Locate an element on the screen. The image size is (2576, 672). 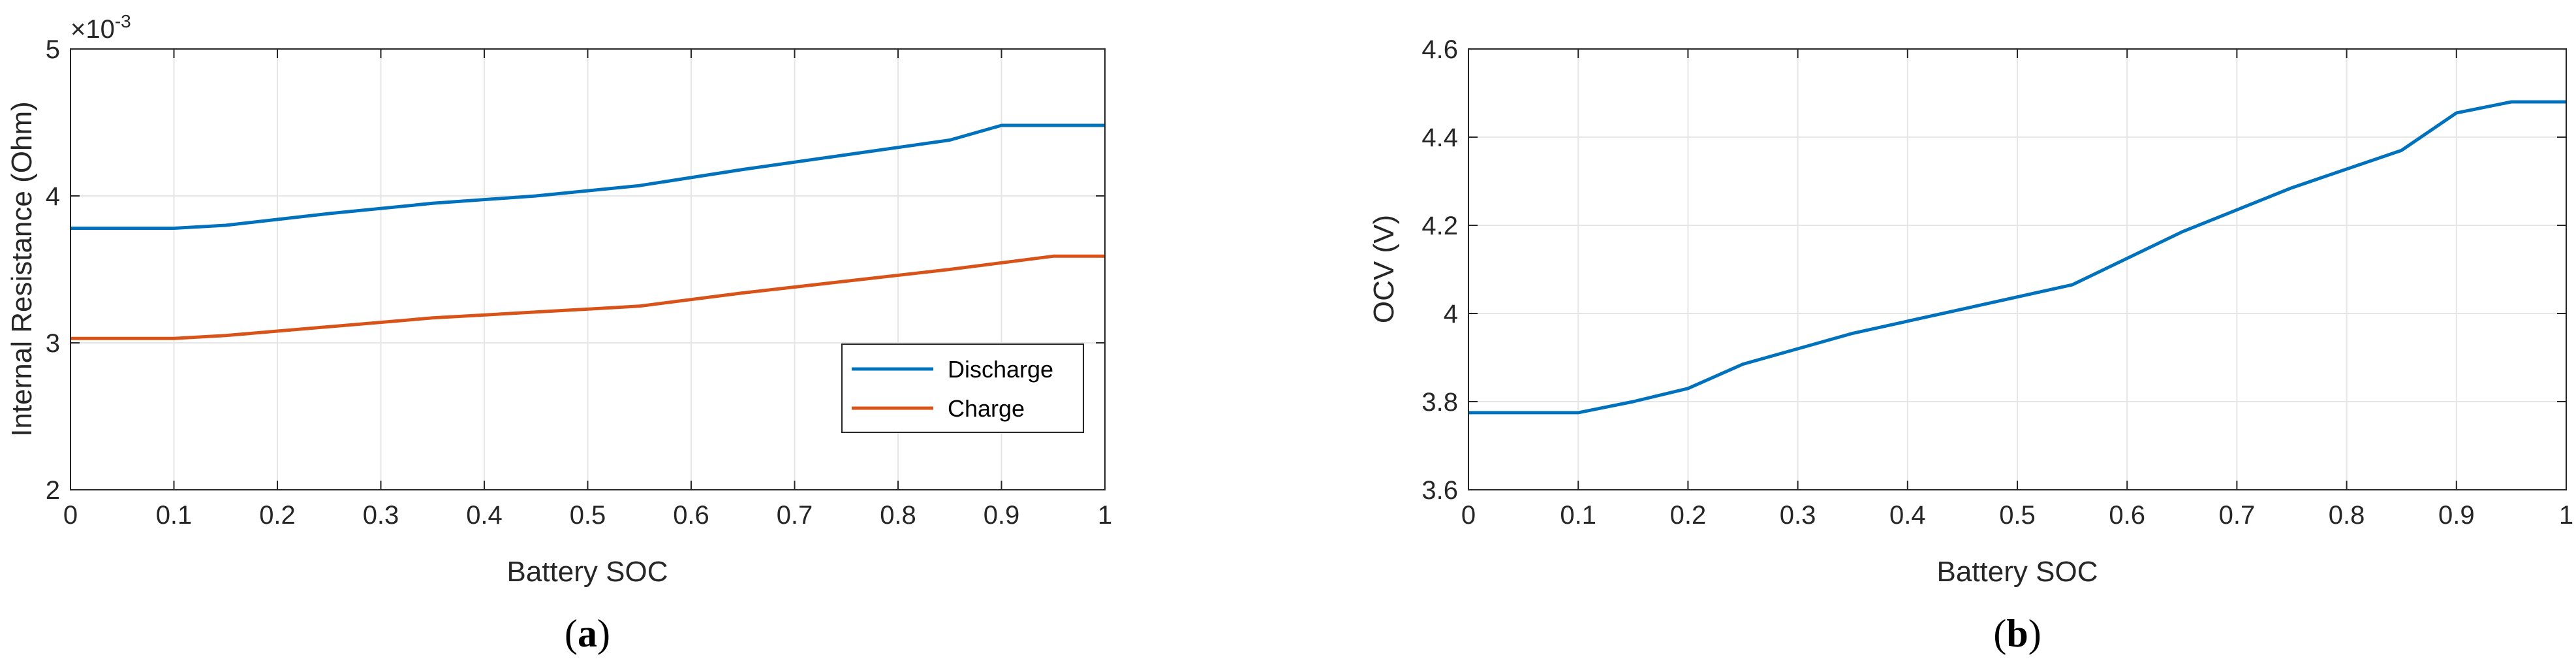
legend-label-charge: Charge is located at coordinates (986, 408).